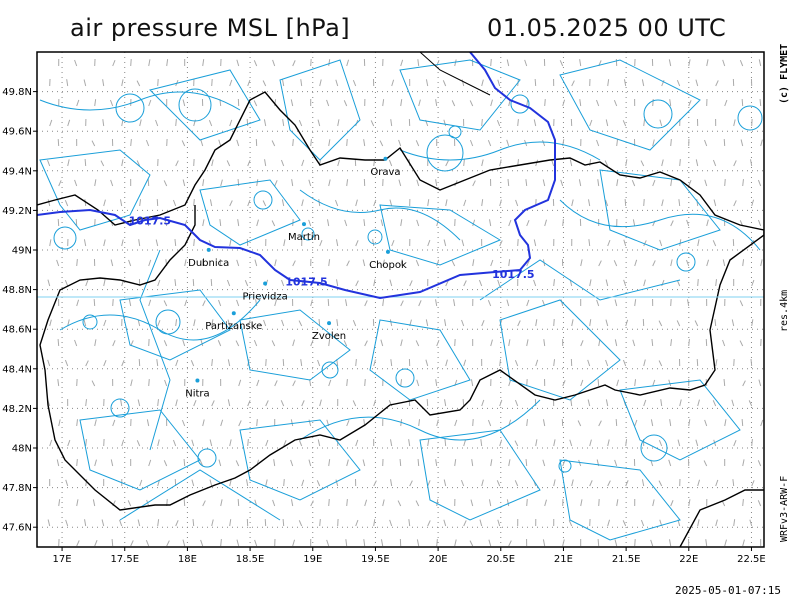  Describe the element at coordinates (563, 559) in the screenshot. I see `lon-tick-label: 21E` at that location.